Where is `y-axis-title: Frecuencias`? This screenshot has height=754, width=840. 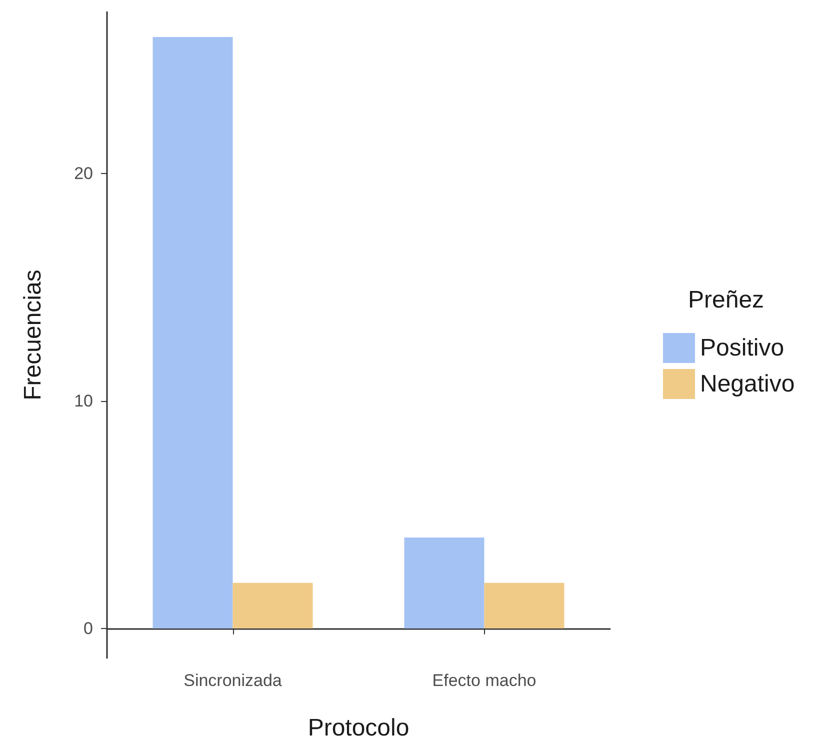 y-axis-title: Frecuencias is located at coordinates (33, 335).